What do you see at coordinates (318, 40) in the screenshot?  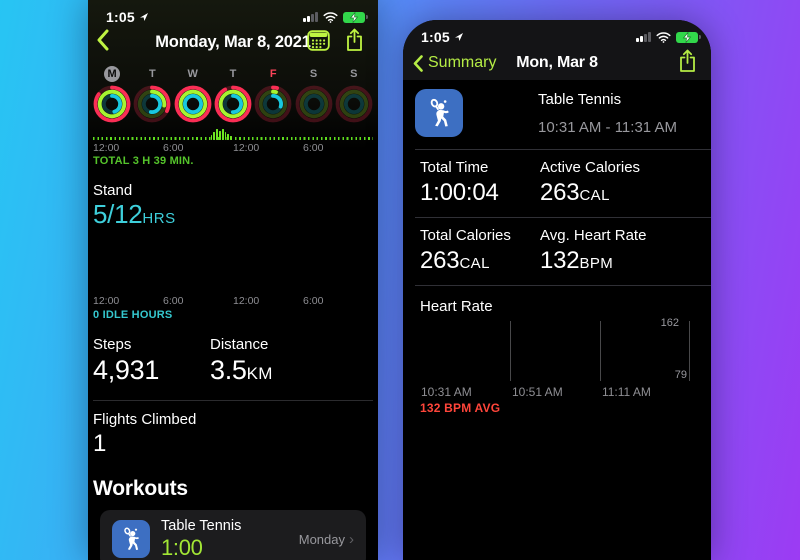 I see `calendar-icon` at bounding box center [318, 40].